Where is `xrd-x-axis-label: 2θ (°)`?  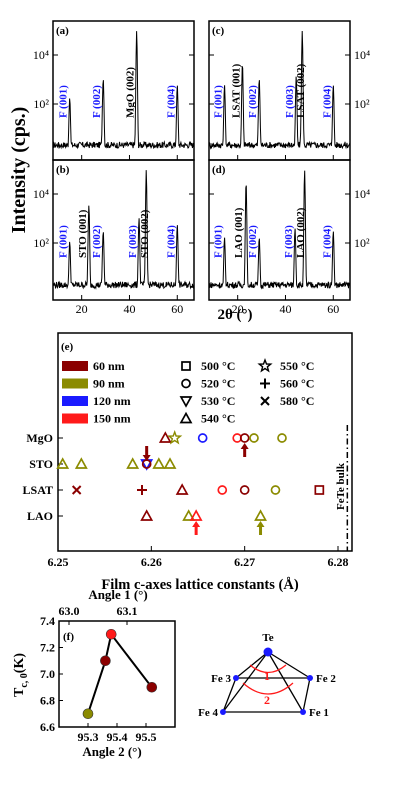
xrd-x-axis-label: 2θ (°) is located at coordinates (234, 315).